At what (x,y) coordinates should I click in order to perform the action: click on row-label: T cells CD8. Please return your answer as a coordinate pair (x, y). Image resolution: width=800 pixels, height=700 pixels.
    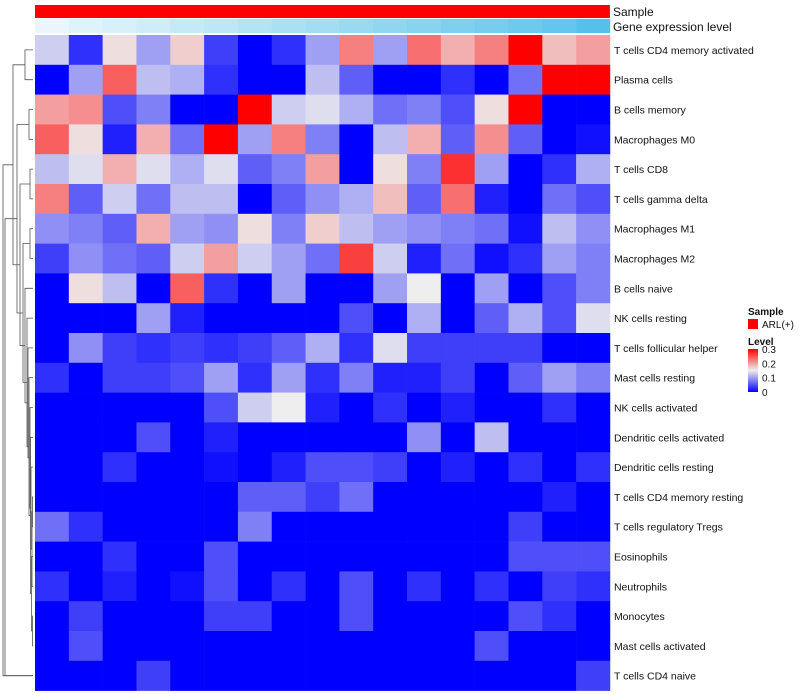
    Looking at the image, I should click on (641, 170).